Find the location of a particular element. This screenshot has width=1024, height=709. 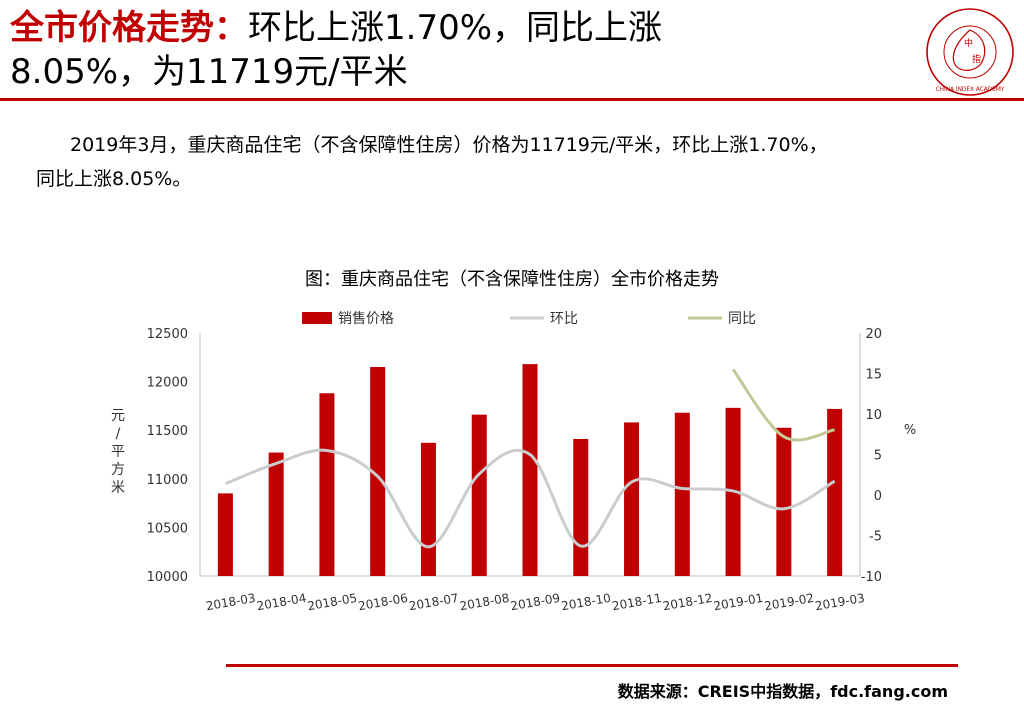

yoy-line is located at coordinates (783, 405).